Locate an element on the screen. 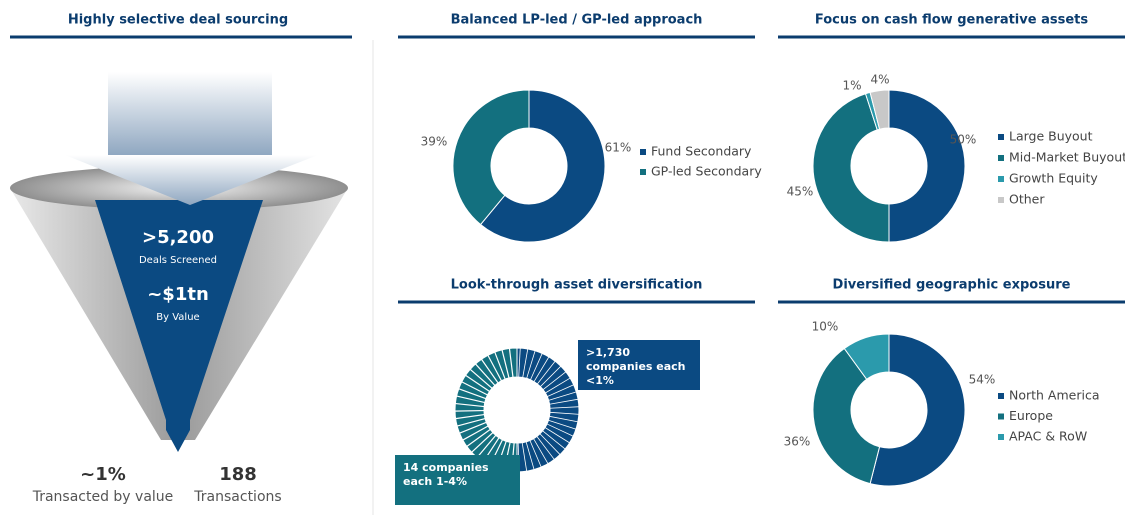  chart-title: Focus on cash flow generative assets is located at coordinates (951, 20).